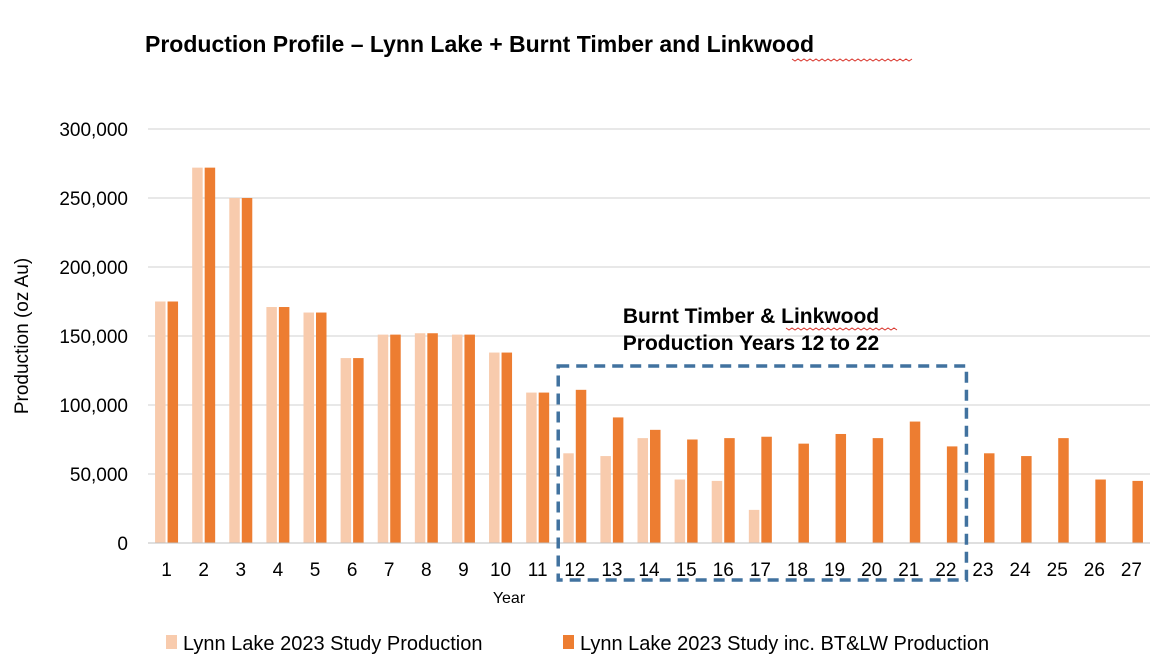 This screenshot has height=662, width=1153. I want to click on annotation-line-1-part-2: Linkwood, so click(830, 316).